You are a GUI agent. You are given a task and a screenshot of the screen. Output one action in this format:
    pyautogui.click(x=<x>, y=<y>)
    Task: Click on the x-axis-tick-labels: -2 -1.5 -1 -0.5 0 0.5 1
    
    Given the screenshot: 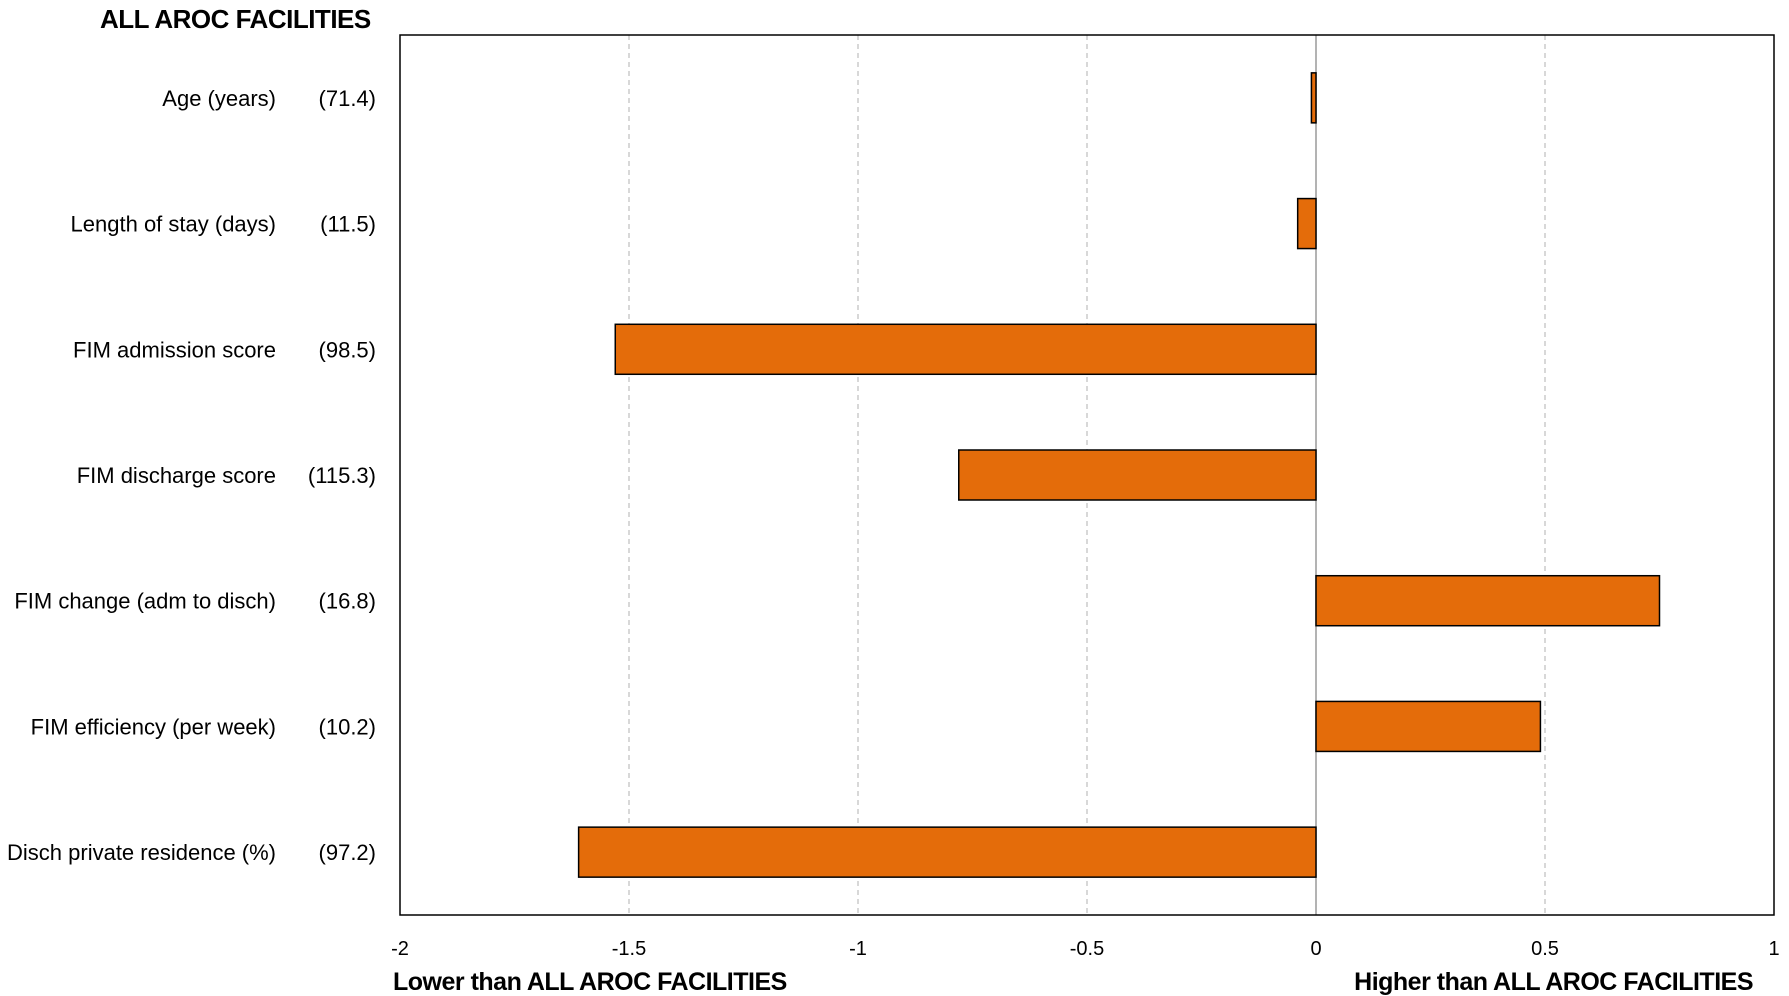 What is the action you would take?
    pyautogui.click(x=1085, y=949)
    